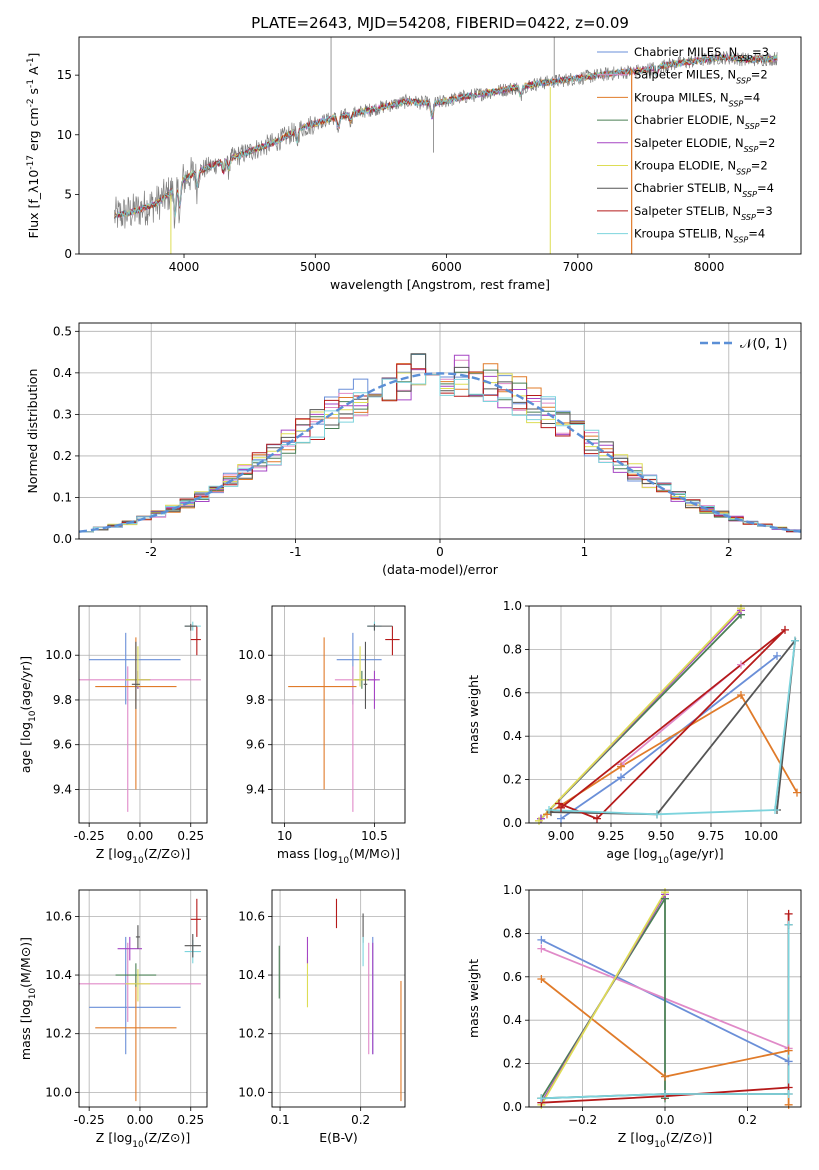 Image resolution: width=819 pixels, height=1170 pixels. I want to click on y-tick-label: 9.6, so click(62, 745).